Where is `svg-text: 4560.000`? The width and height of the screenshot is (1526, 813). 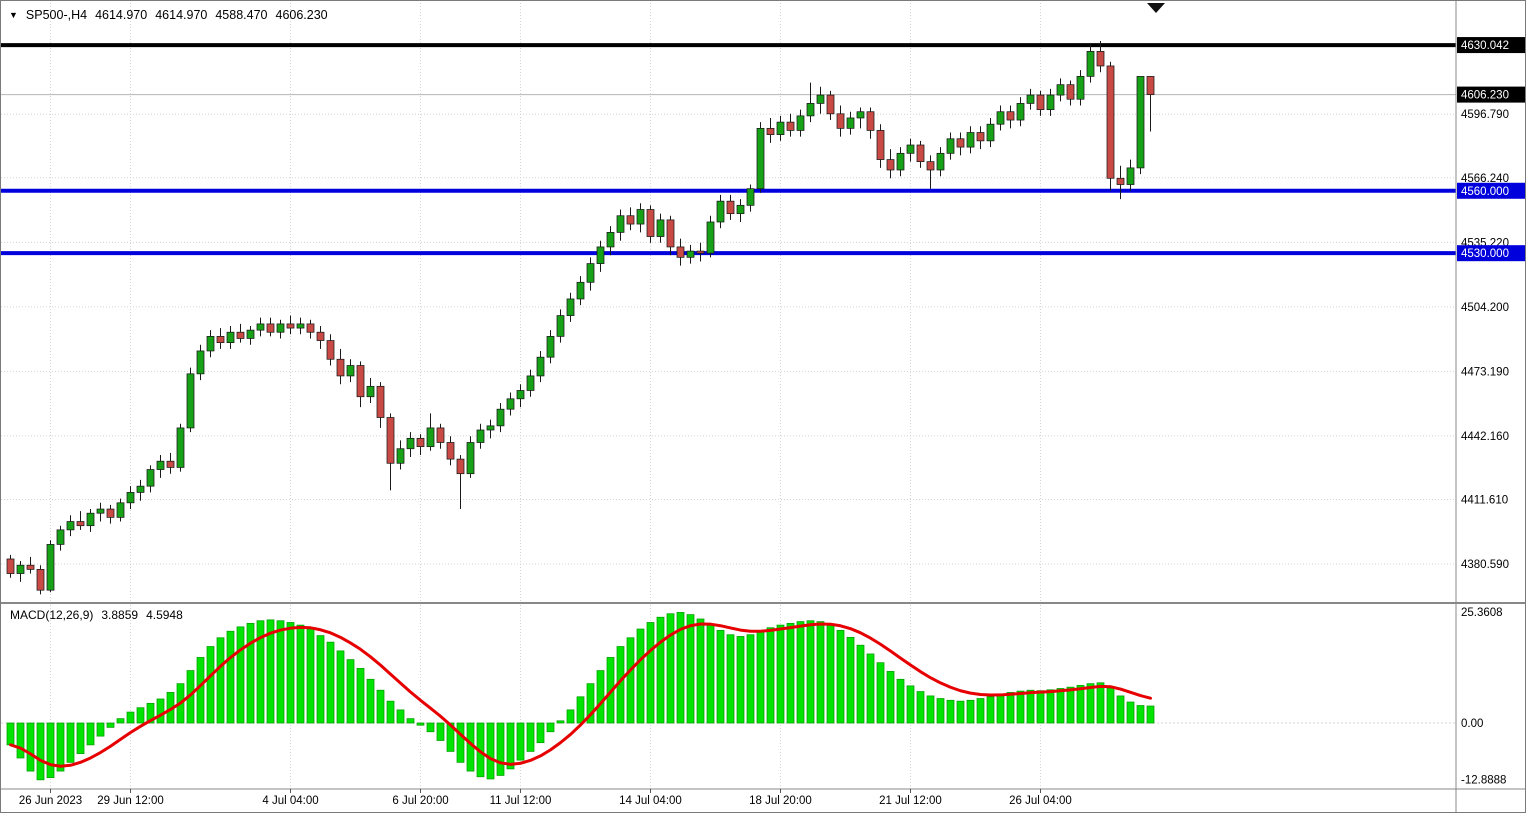
svg-text: 4560.000 is located at coordinates (1485, 192).